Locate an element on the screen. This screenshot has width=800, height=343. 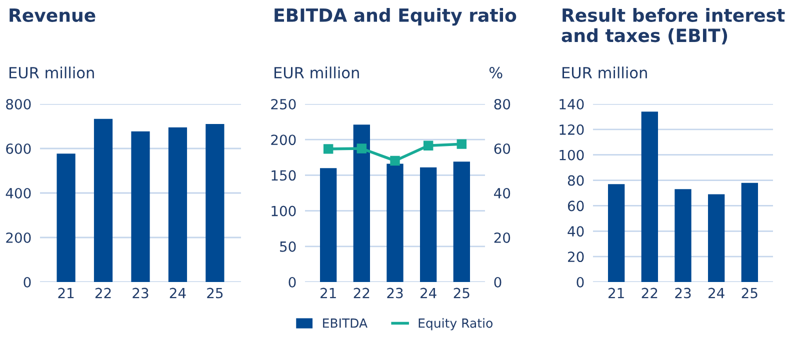
y2-tick-label: 80 is located at coordinates (502, 104).